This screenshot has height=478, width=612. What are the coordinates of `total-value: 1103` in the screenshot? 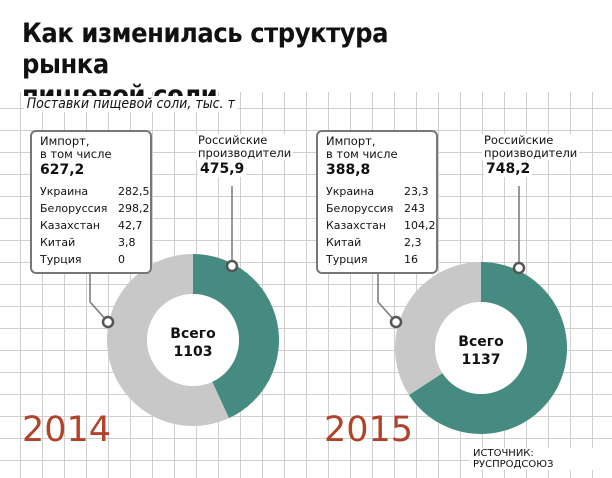 It's located at (193, 352).